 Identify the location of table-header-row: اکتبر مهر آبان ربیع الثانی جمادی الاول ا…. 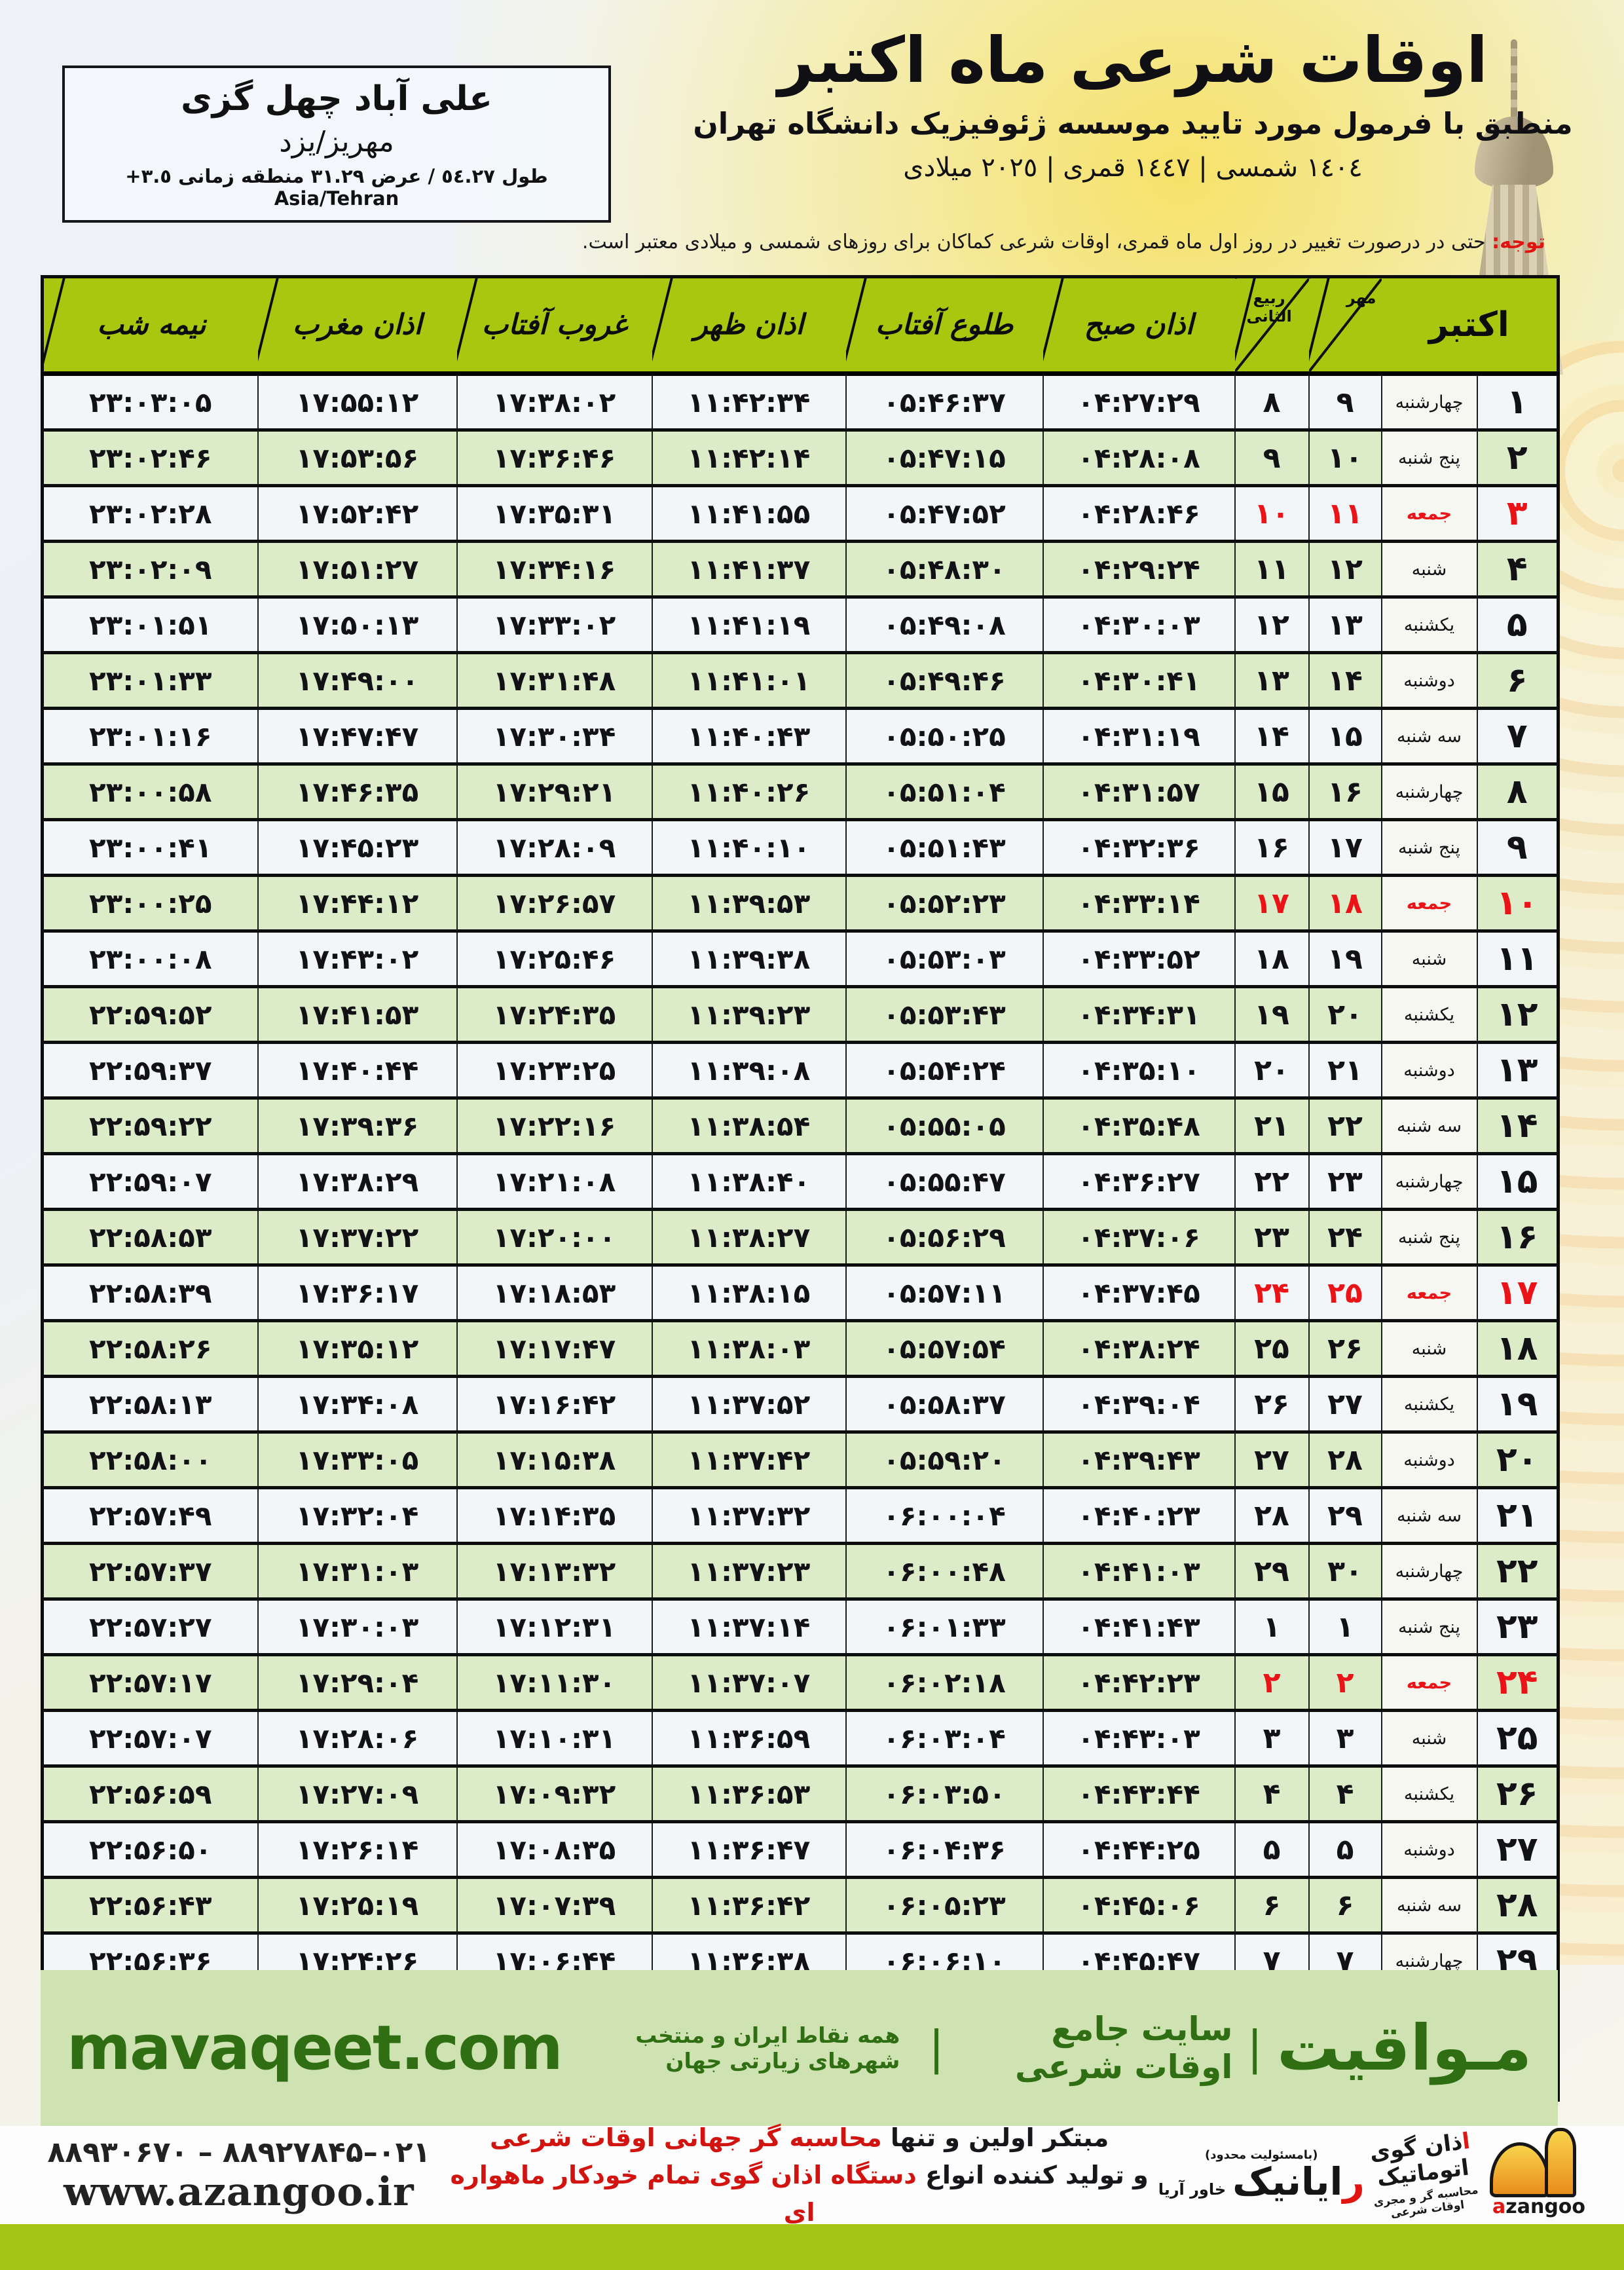
(800, 326).